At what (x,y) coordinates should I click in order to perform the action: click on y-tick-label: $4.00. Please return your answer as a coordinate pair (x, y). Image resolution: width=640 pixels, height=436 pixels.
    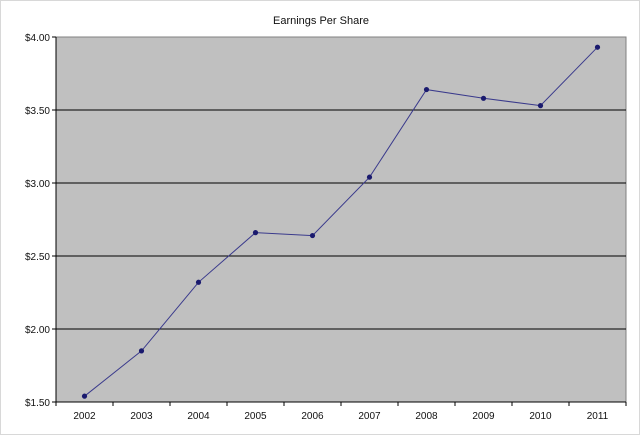
    Looking at the image, I should click on (37, 38).